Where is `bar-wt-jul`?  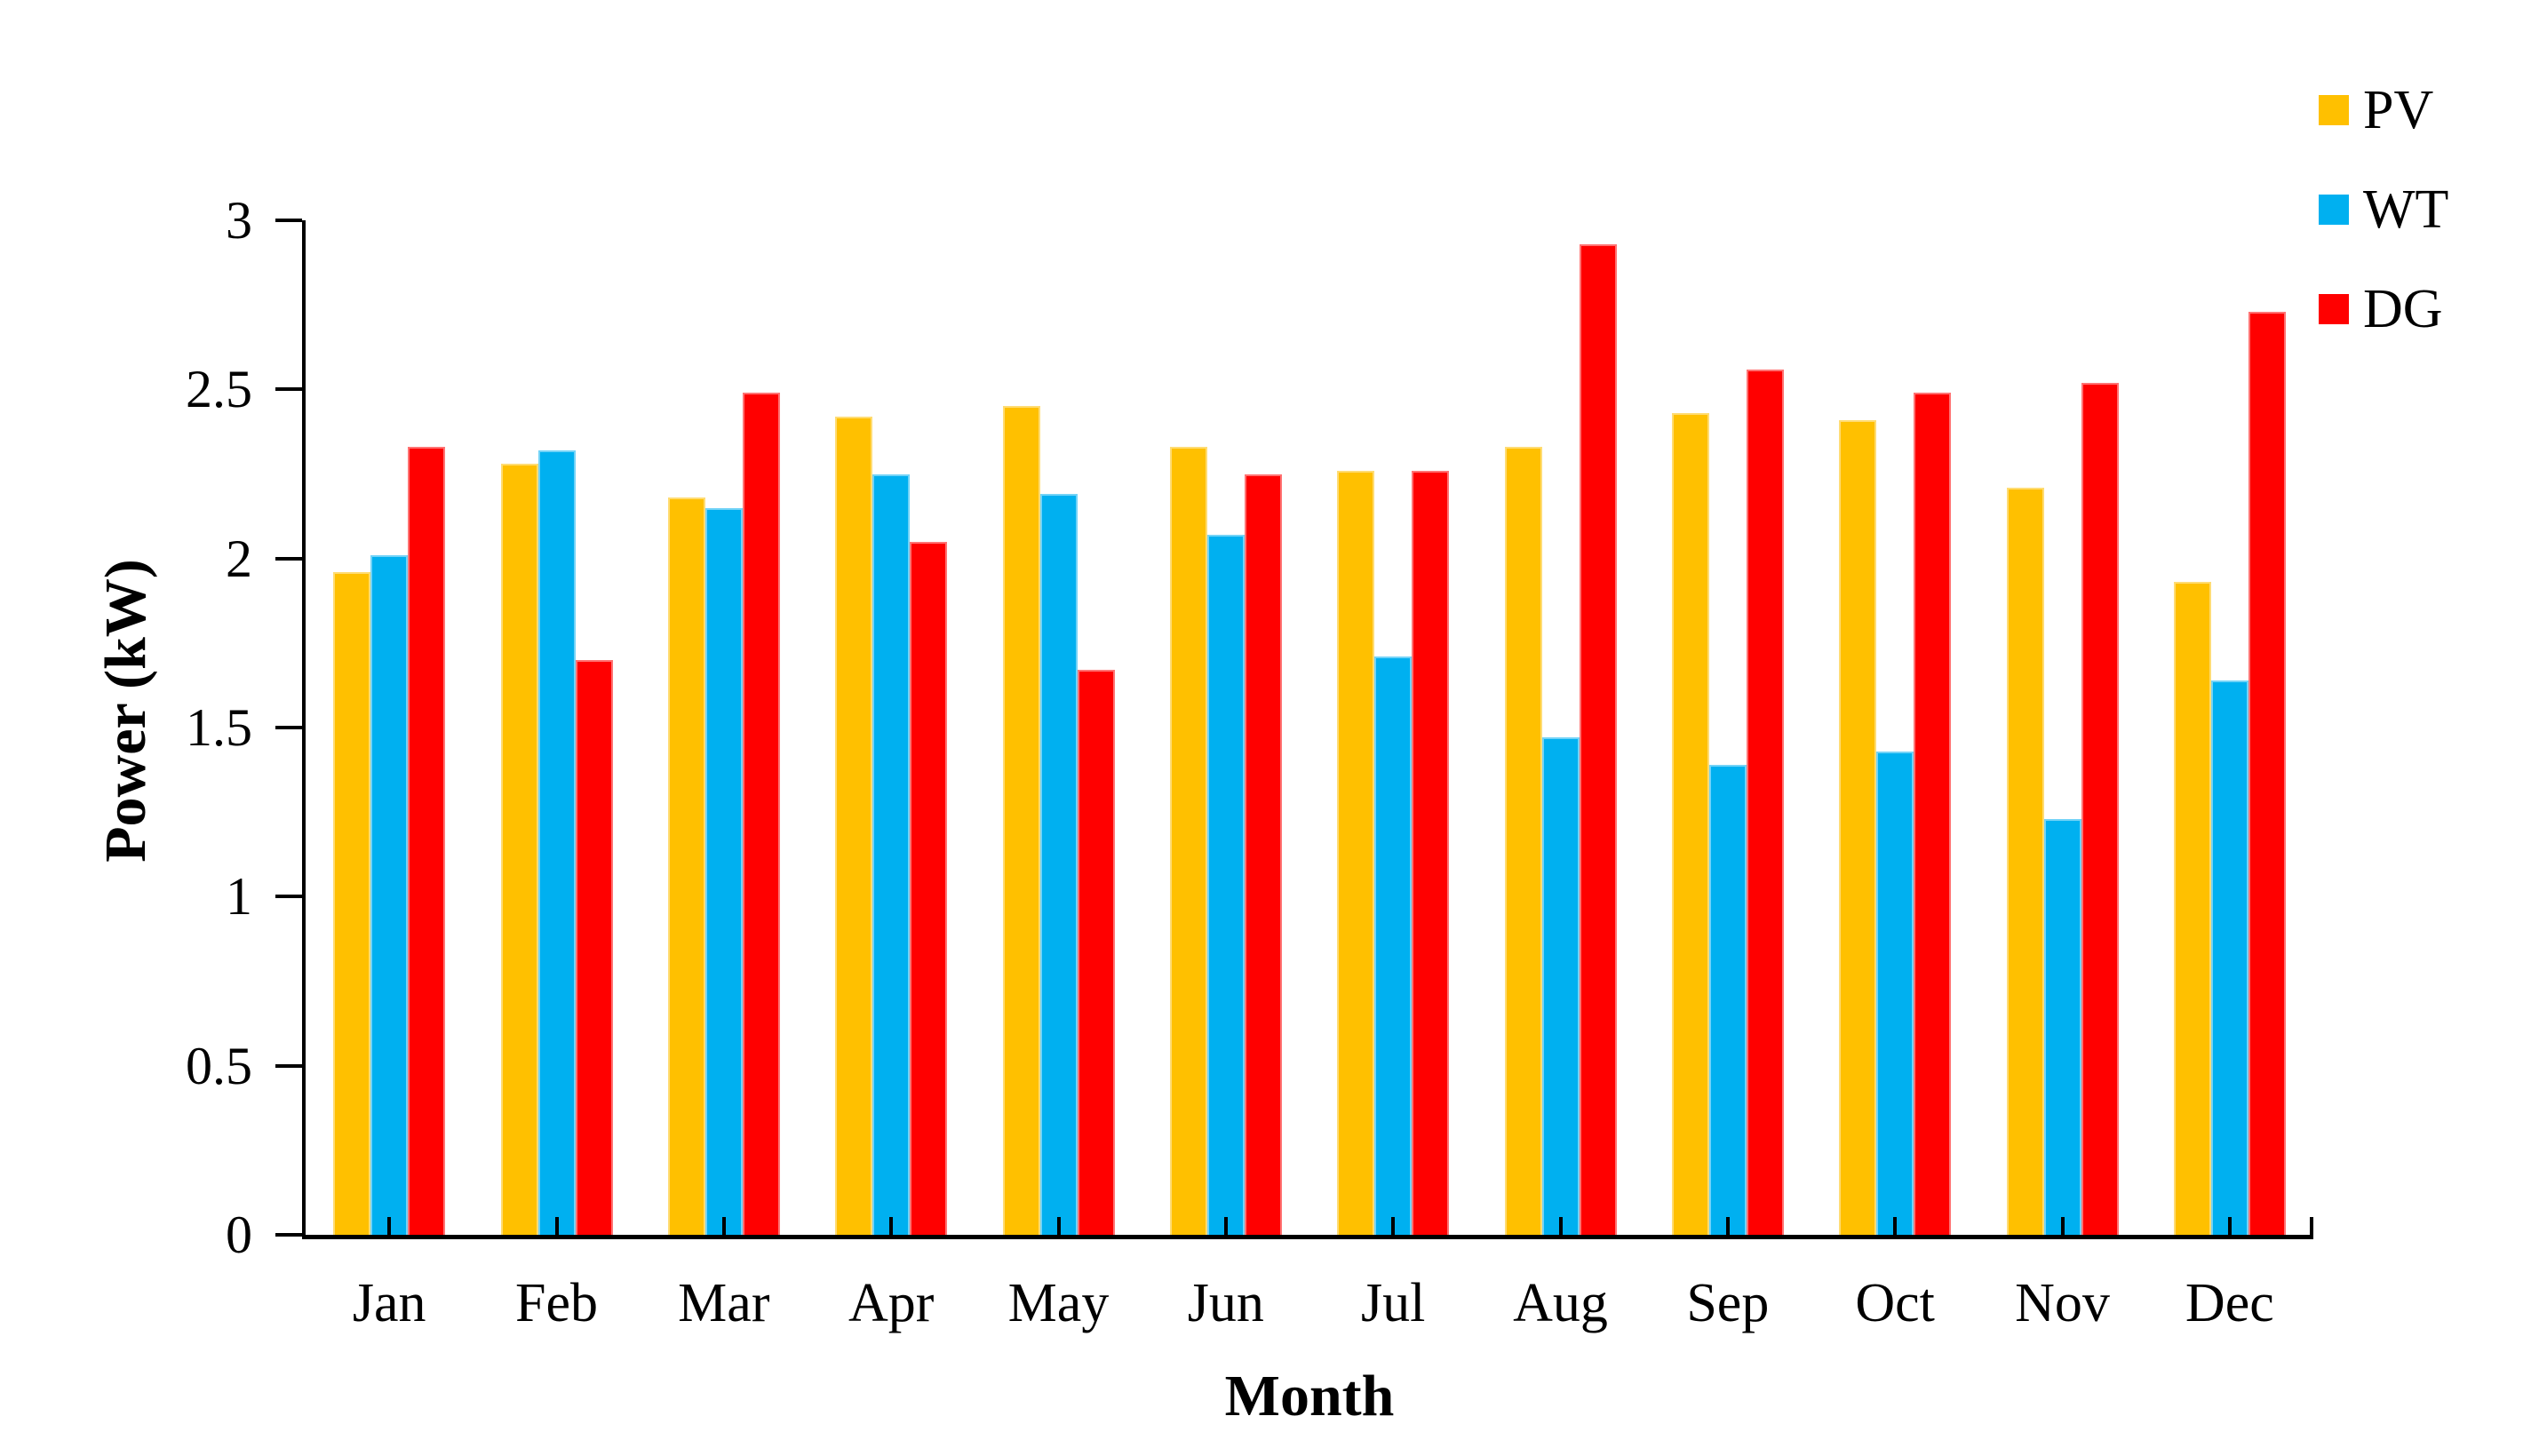
bar-wt-jul is located at coordinates (1393, 946).